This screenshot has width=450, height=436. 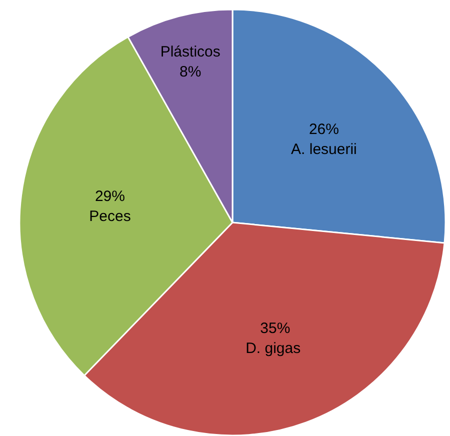 I want to click on slice-label: Plásticos, so click(x=190, y=51).